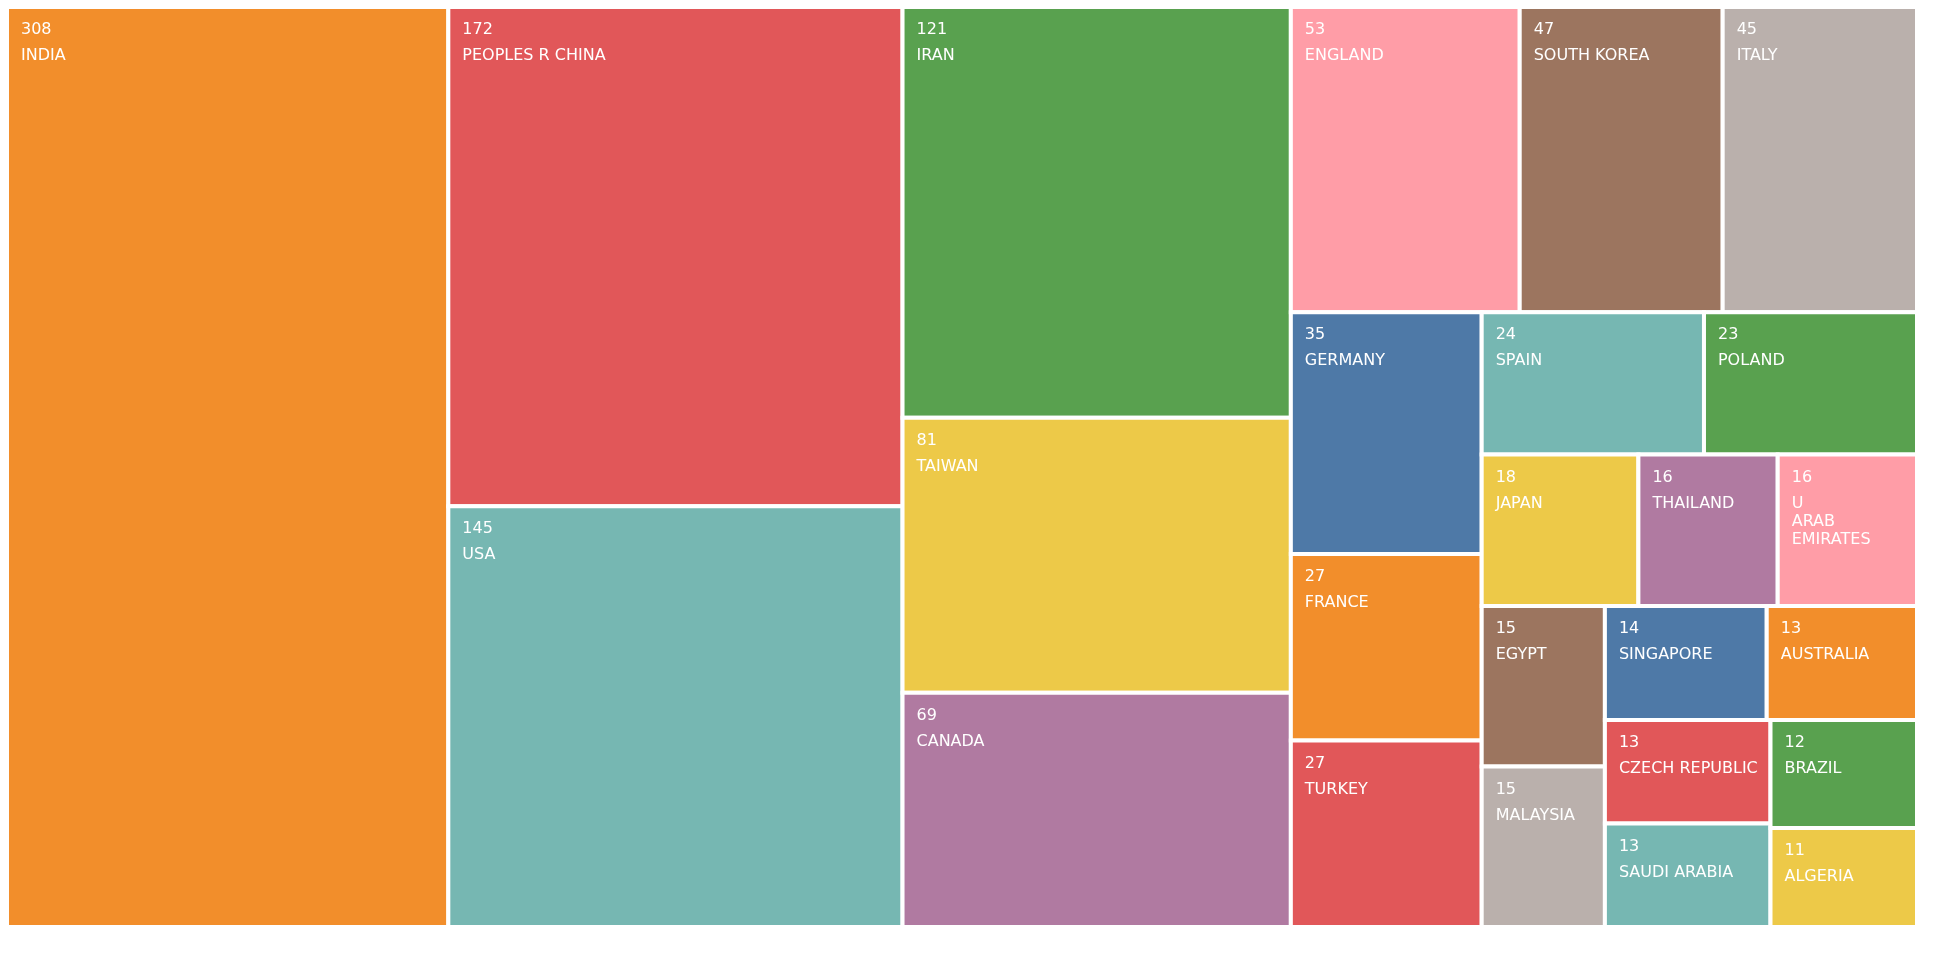 The height and width of the screenshot is (960, 1960). What do you see at coordinates (1794, 742) in the screenshot?
I see `data-label: 12` at bounding box center [1794, 742].